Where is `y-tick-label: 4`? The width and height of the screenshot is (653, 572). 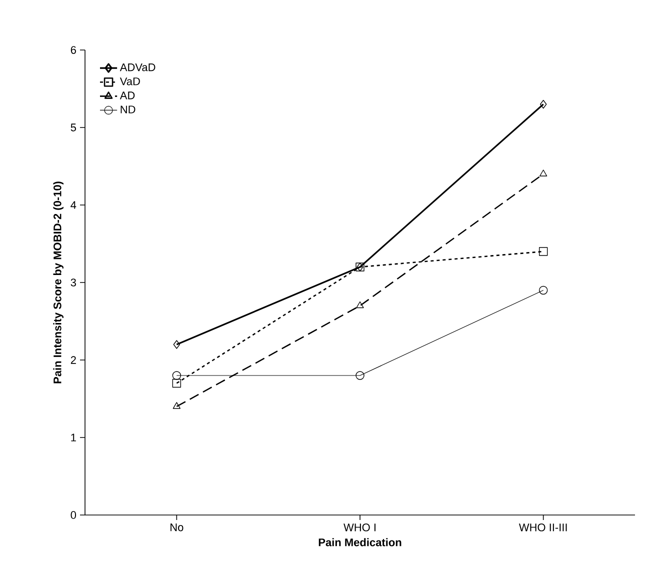 y-tick-label: 4 is located at coordinates (73, 205).